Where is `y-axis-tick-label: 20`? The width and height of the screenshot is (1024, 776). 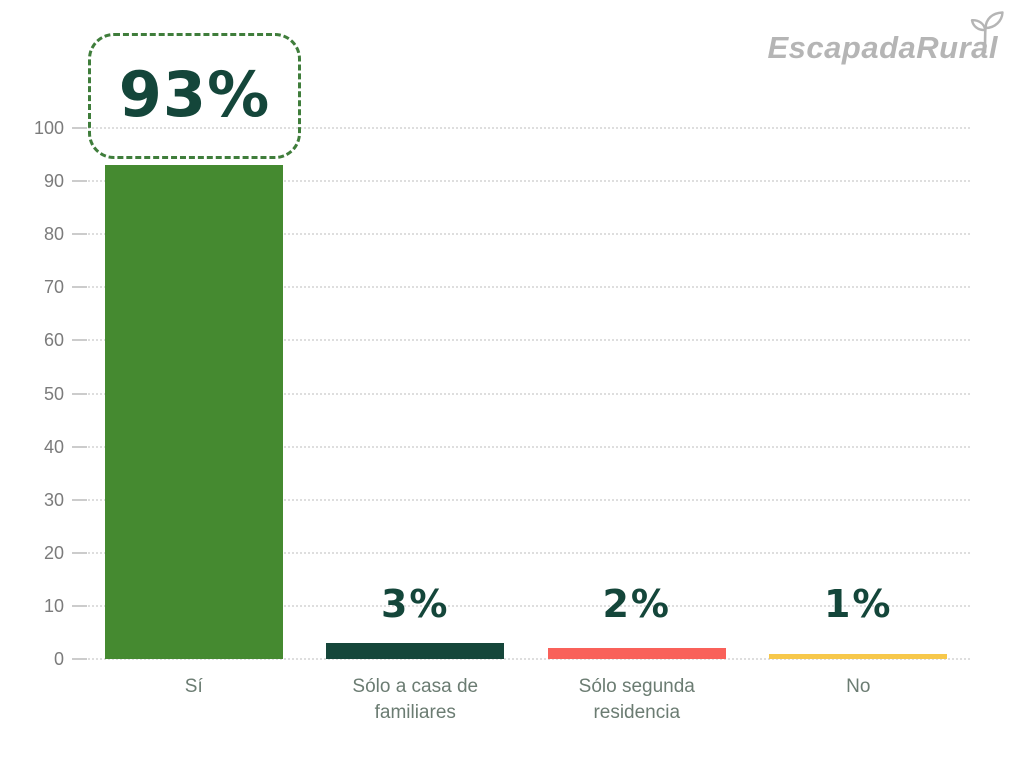
y-axis-tick-label: 20 is located at coordinates (53, 552).